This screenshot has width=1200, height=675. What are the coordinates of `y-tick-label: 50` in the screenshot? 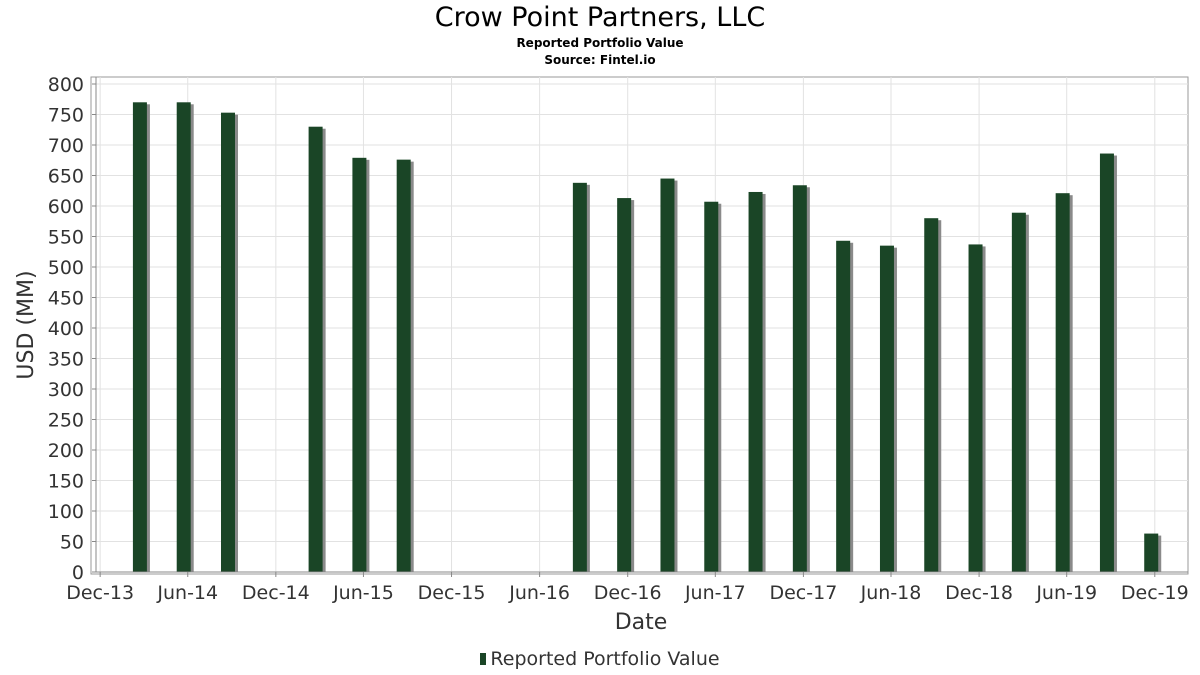 It's located at (72, 543).